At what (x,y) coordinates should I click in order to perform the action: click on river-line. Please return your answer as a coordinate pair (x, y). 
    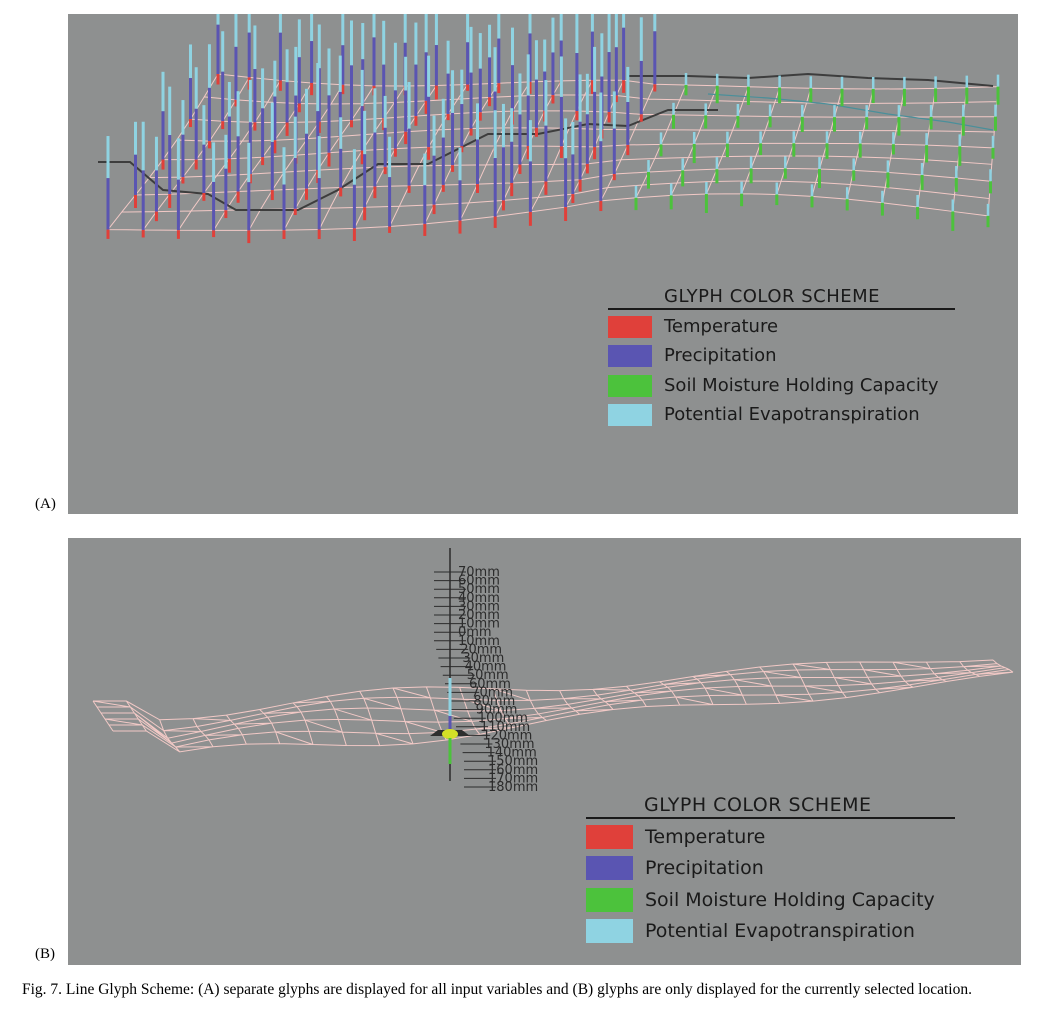
    Looking at the image, I should click on (850, 112).